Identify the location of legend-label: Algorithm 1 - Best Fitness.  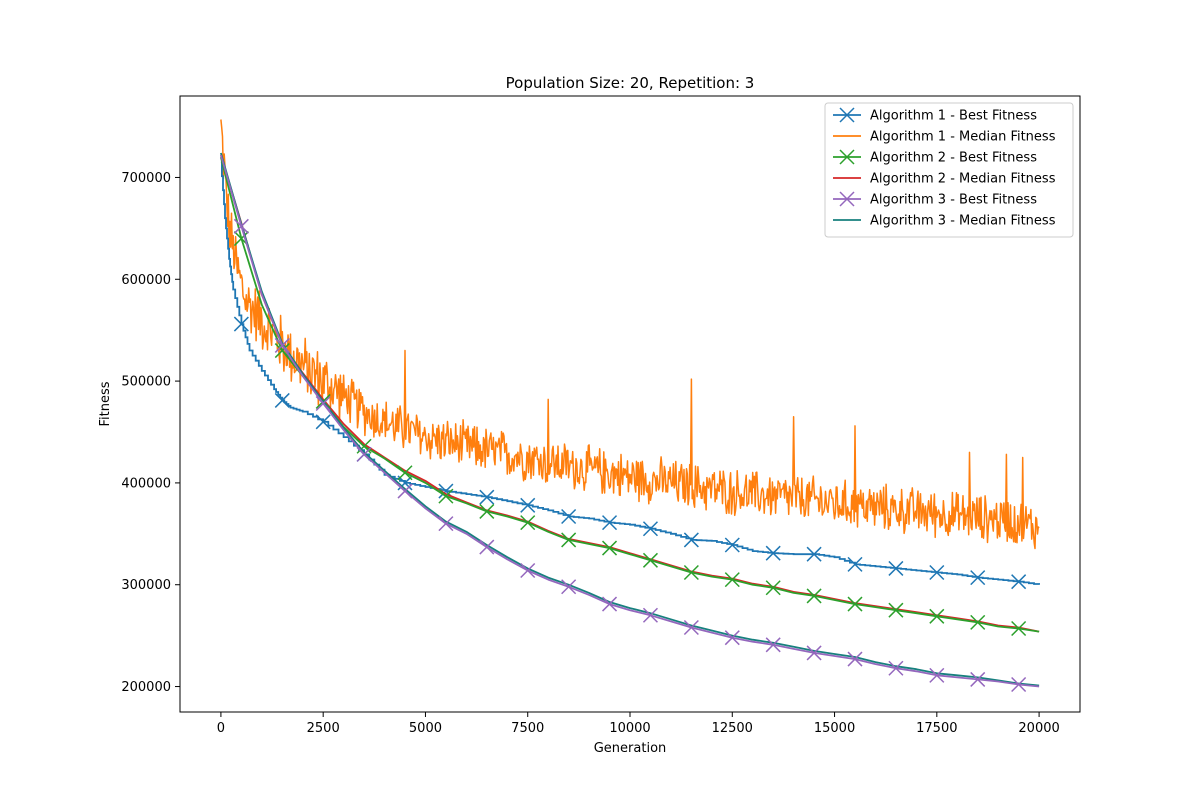
(953, 116).